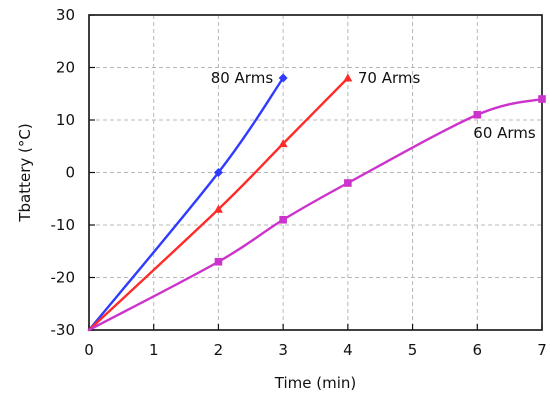 The image size is (550, 395). Describe the element at coordinates (478, 350) in the screenshot. I see `x-tick-label: 6` at that location.